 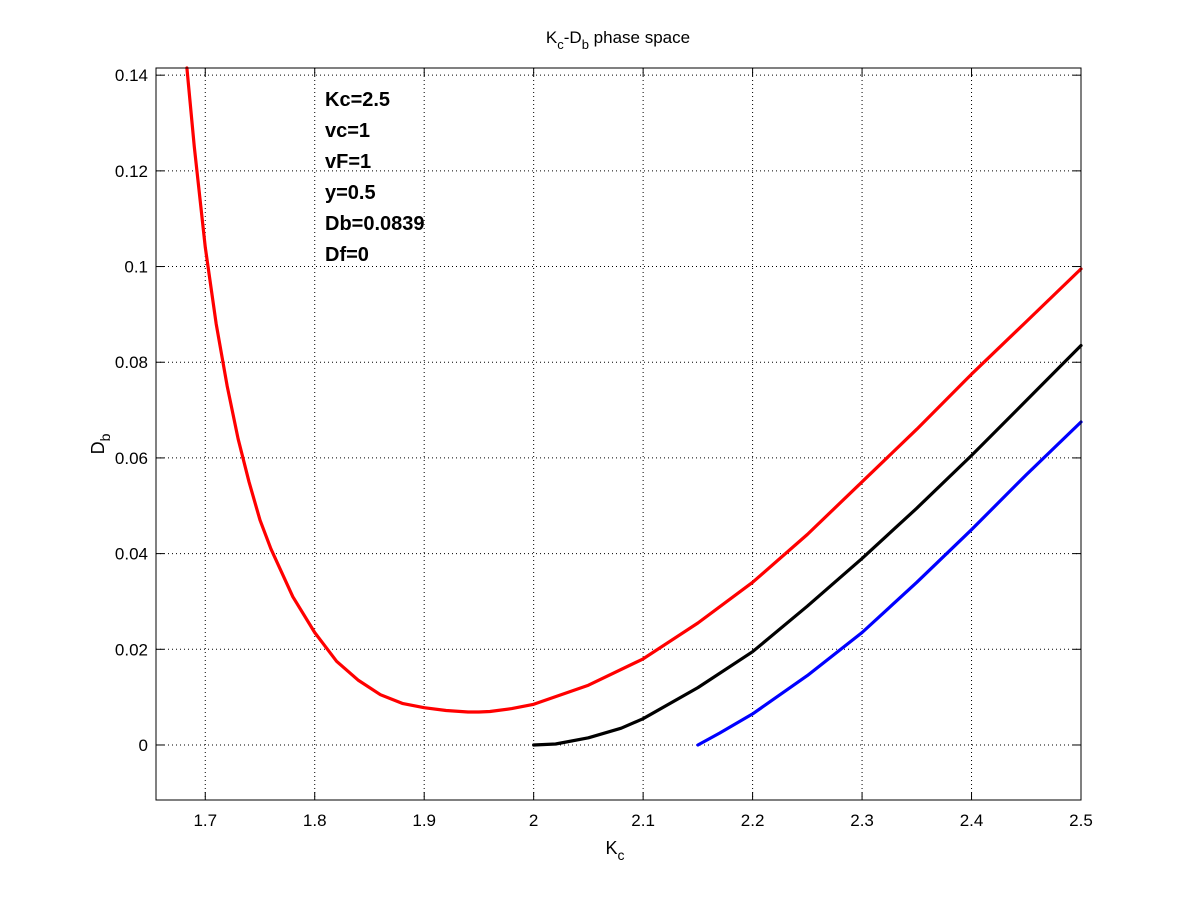 What do you see at coordinates (753, 820) in the screenshot?
I see `x-tick-label: 2.2` at bounding box center [753, 820].